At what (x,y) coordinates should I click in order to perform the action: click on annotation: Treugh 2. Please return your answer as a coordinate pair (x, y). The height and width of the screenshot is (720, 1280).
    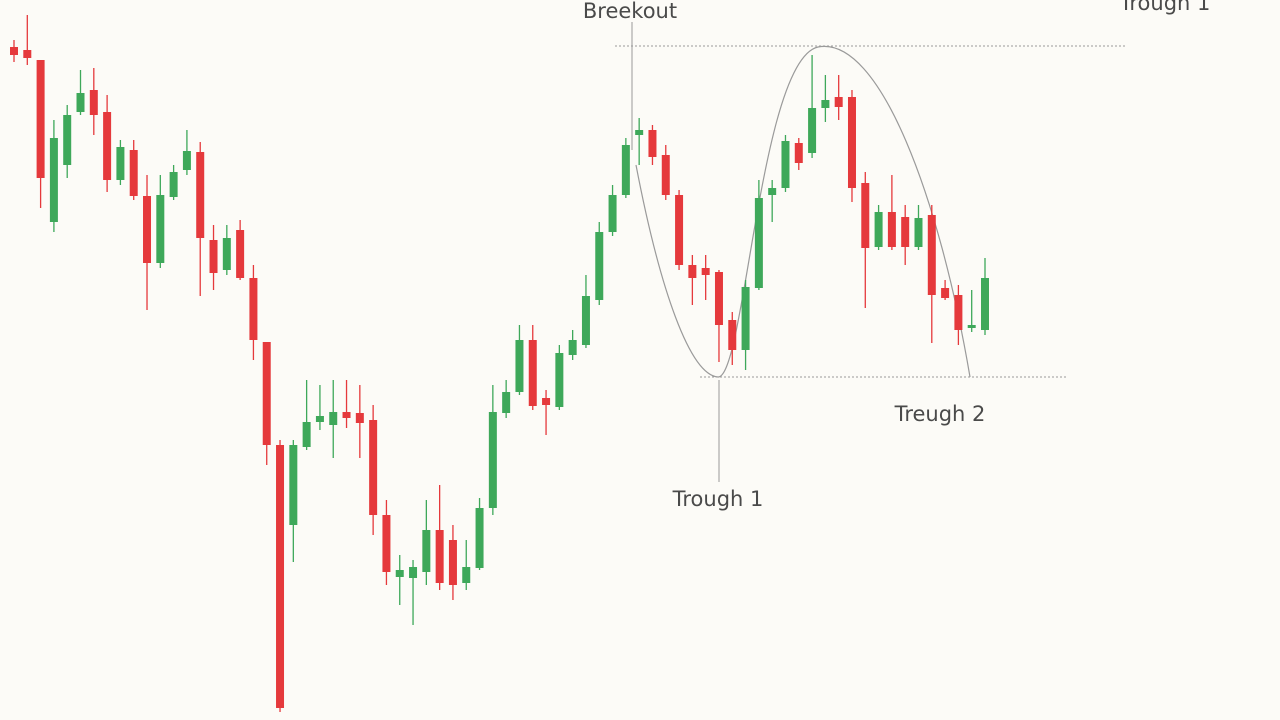
    Looking at the image, I should click on (940, 414).